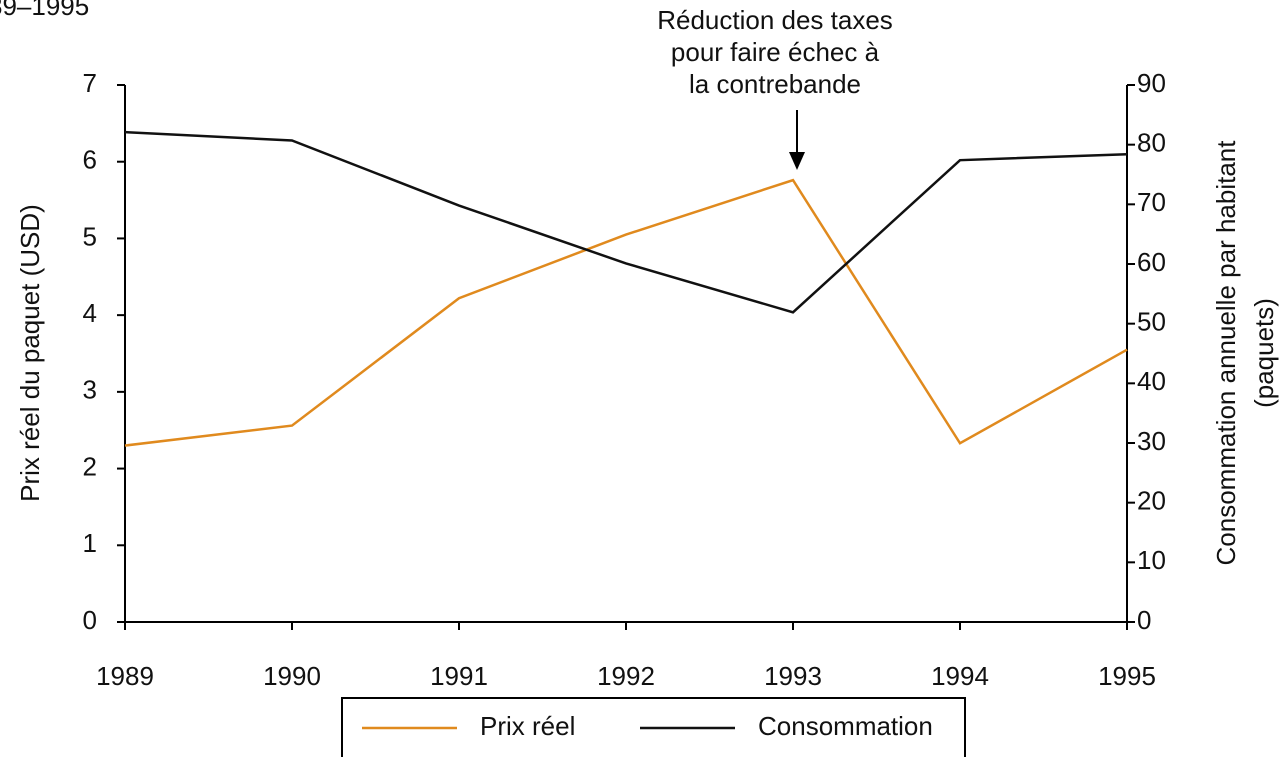  Describe the element at coordinates (1151, 501) in the screenshot. I see `y2-tick-label: 20` at that location.